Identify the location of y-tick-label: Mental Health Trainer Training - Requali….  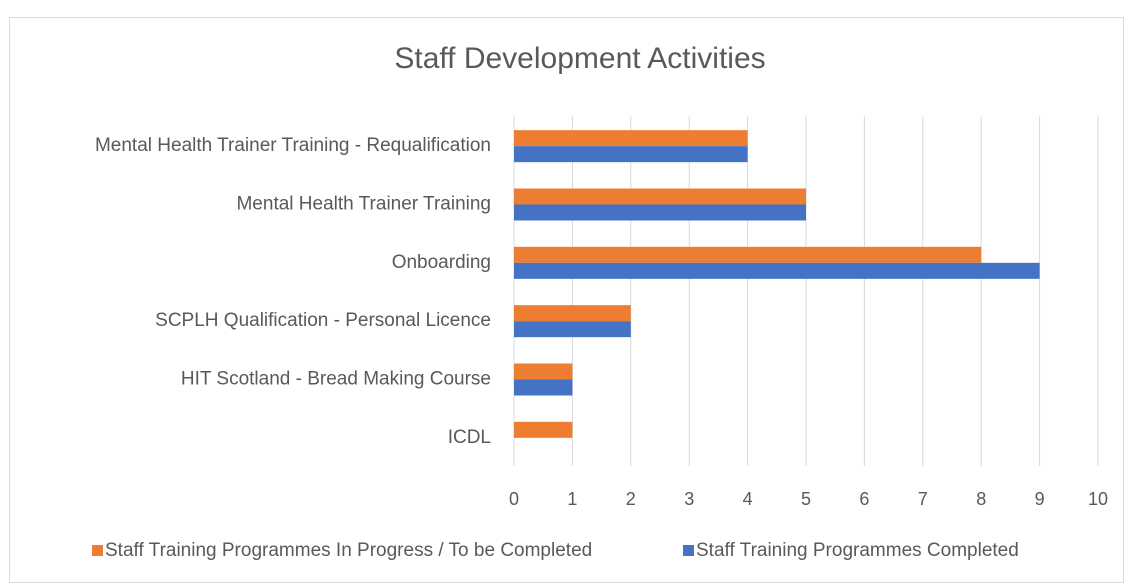
(293, 145).